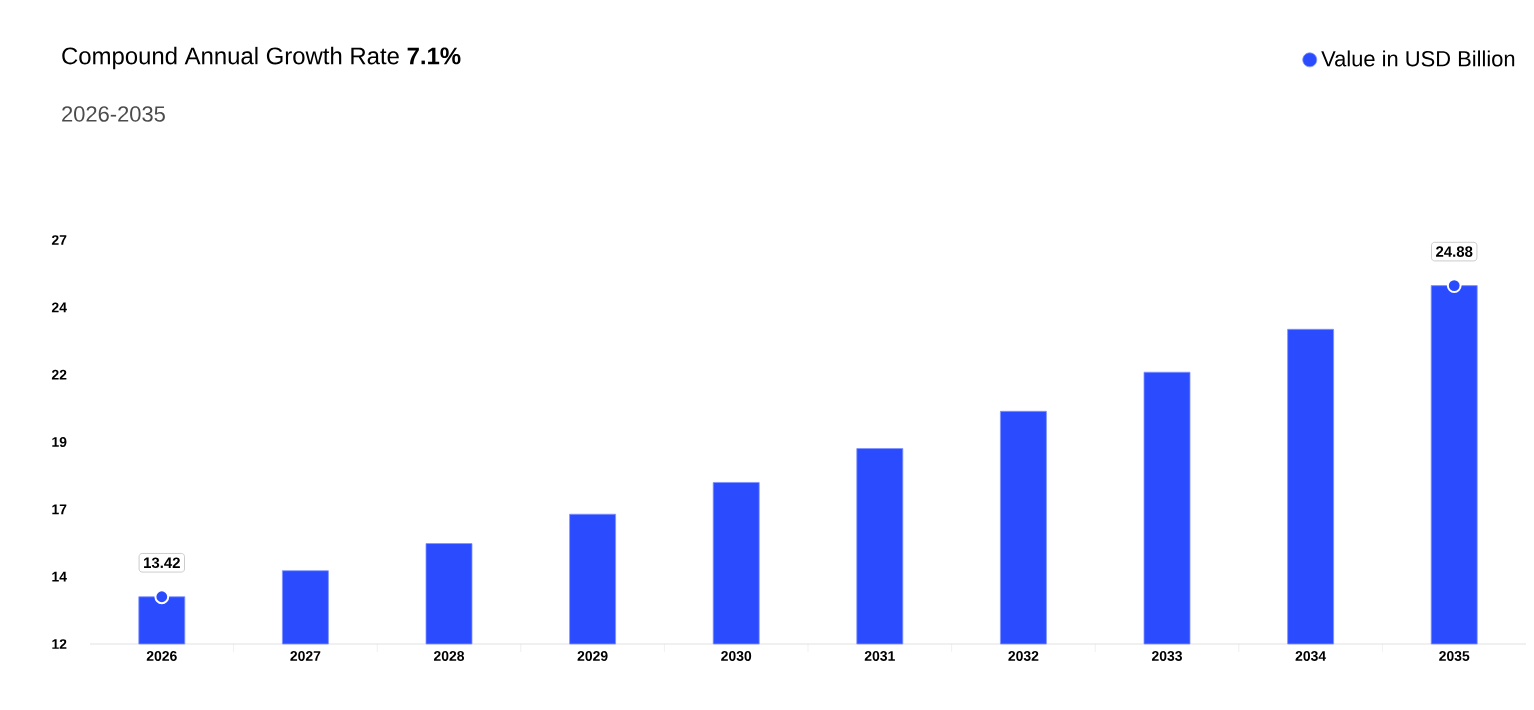  Describe the element at coordinates (113, 114) in the screenshot. I see `chart-subtitle: 2026-2035` at that location.